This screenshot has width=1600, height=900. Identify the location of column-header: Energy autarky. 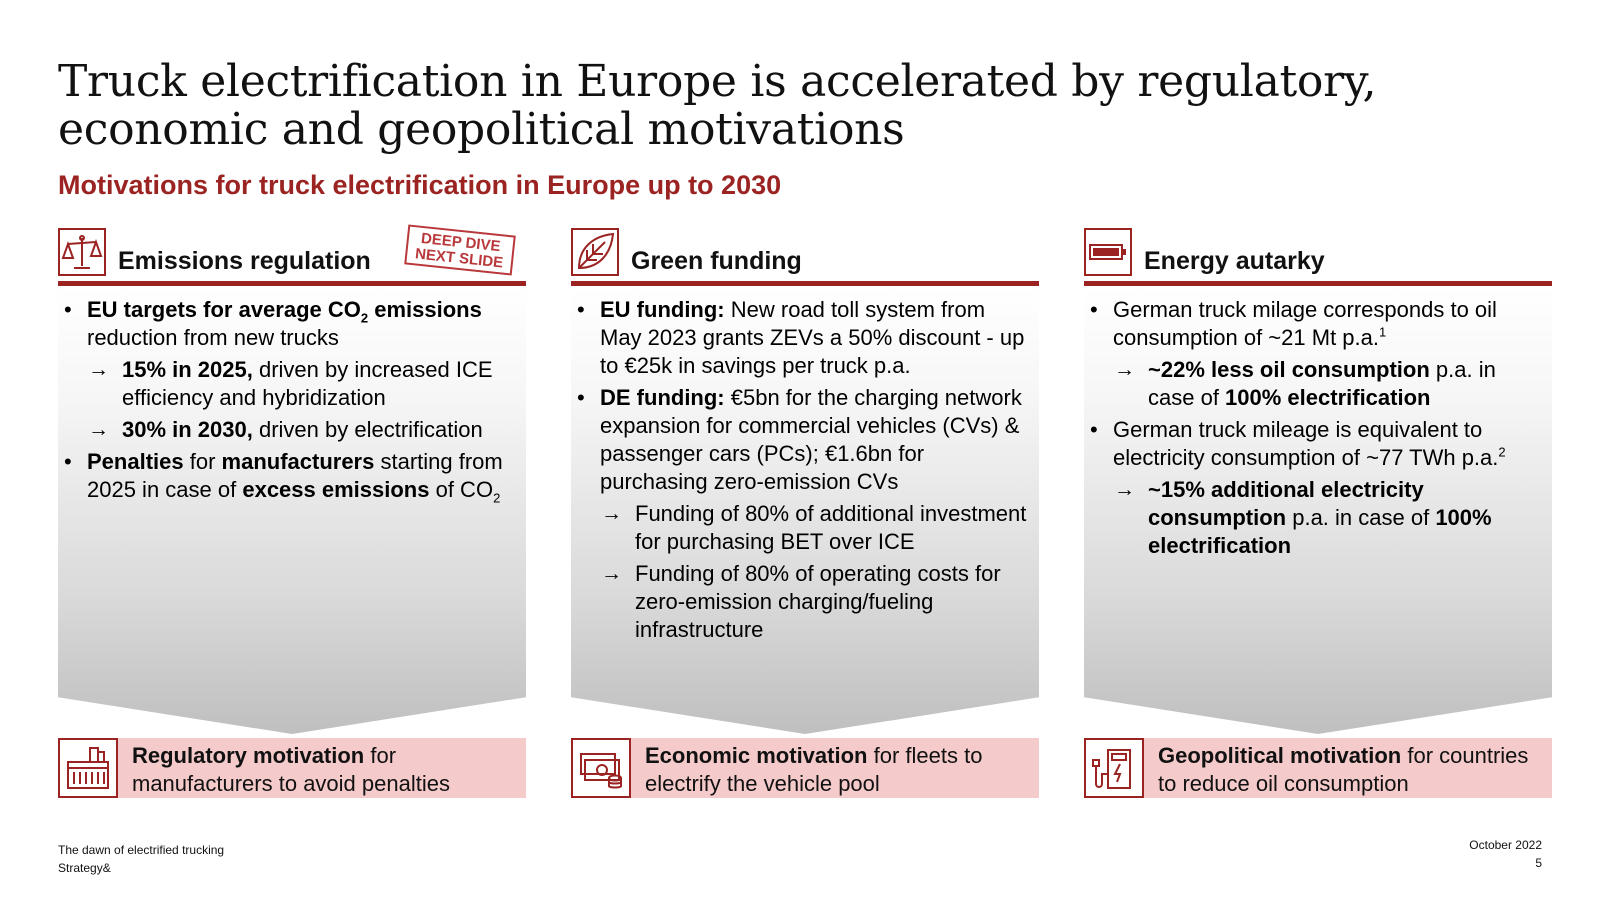
(1318, 255).